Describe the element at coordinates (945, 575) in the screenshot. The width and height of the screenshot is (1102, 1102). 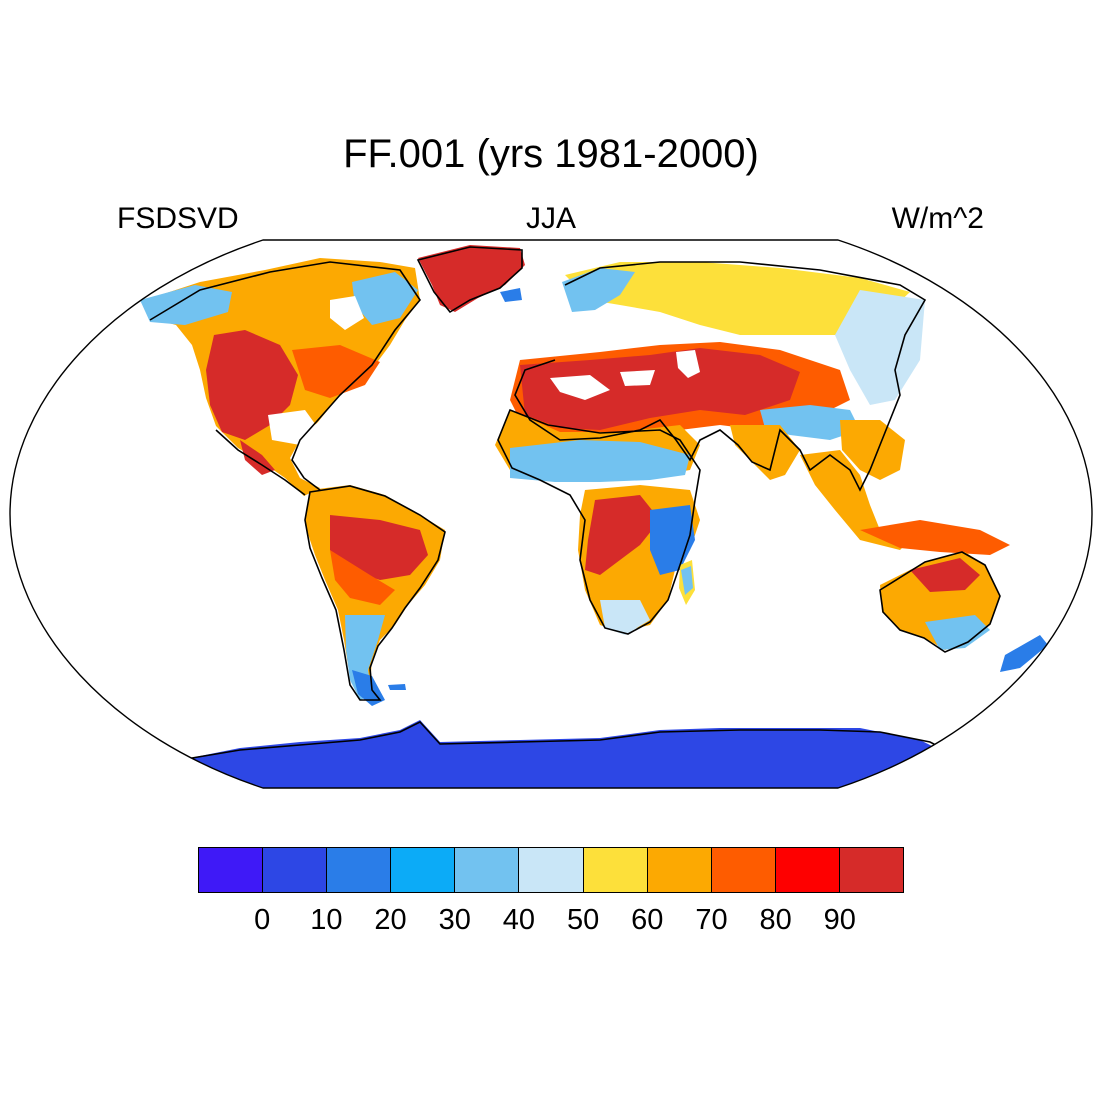
I see `australia-hot` at that location.